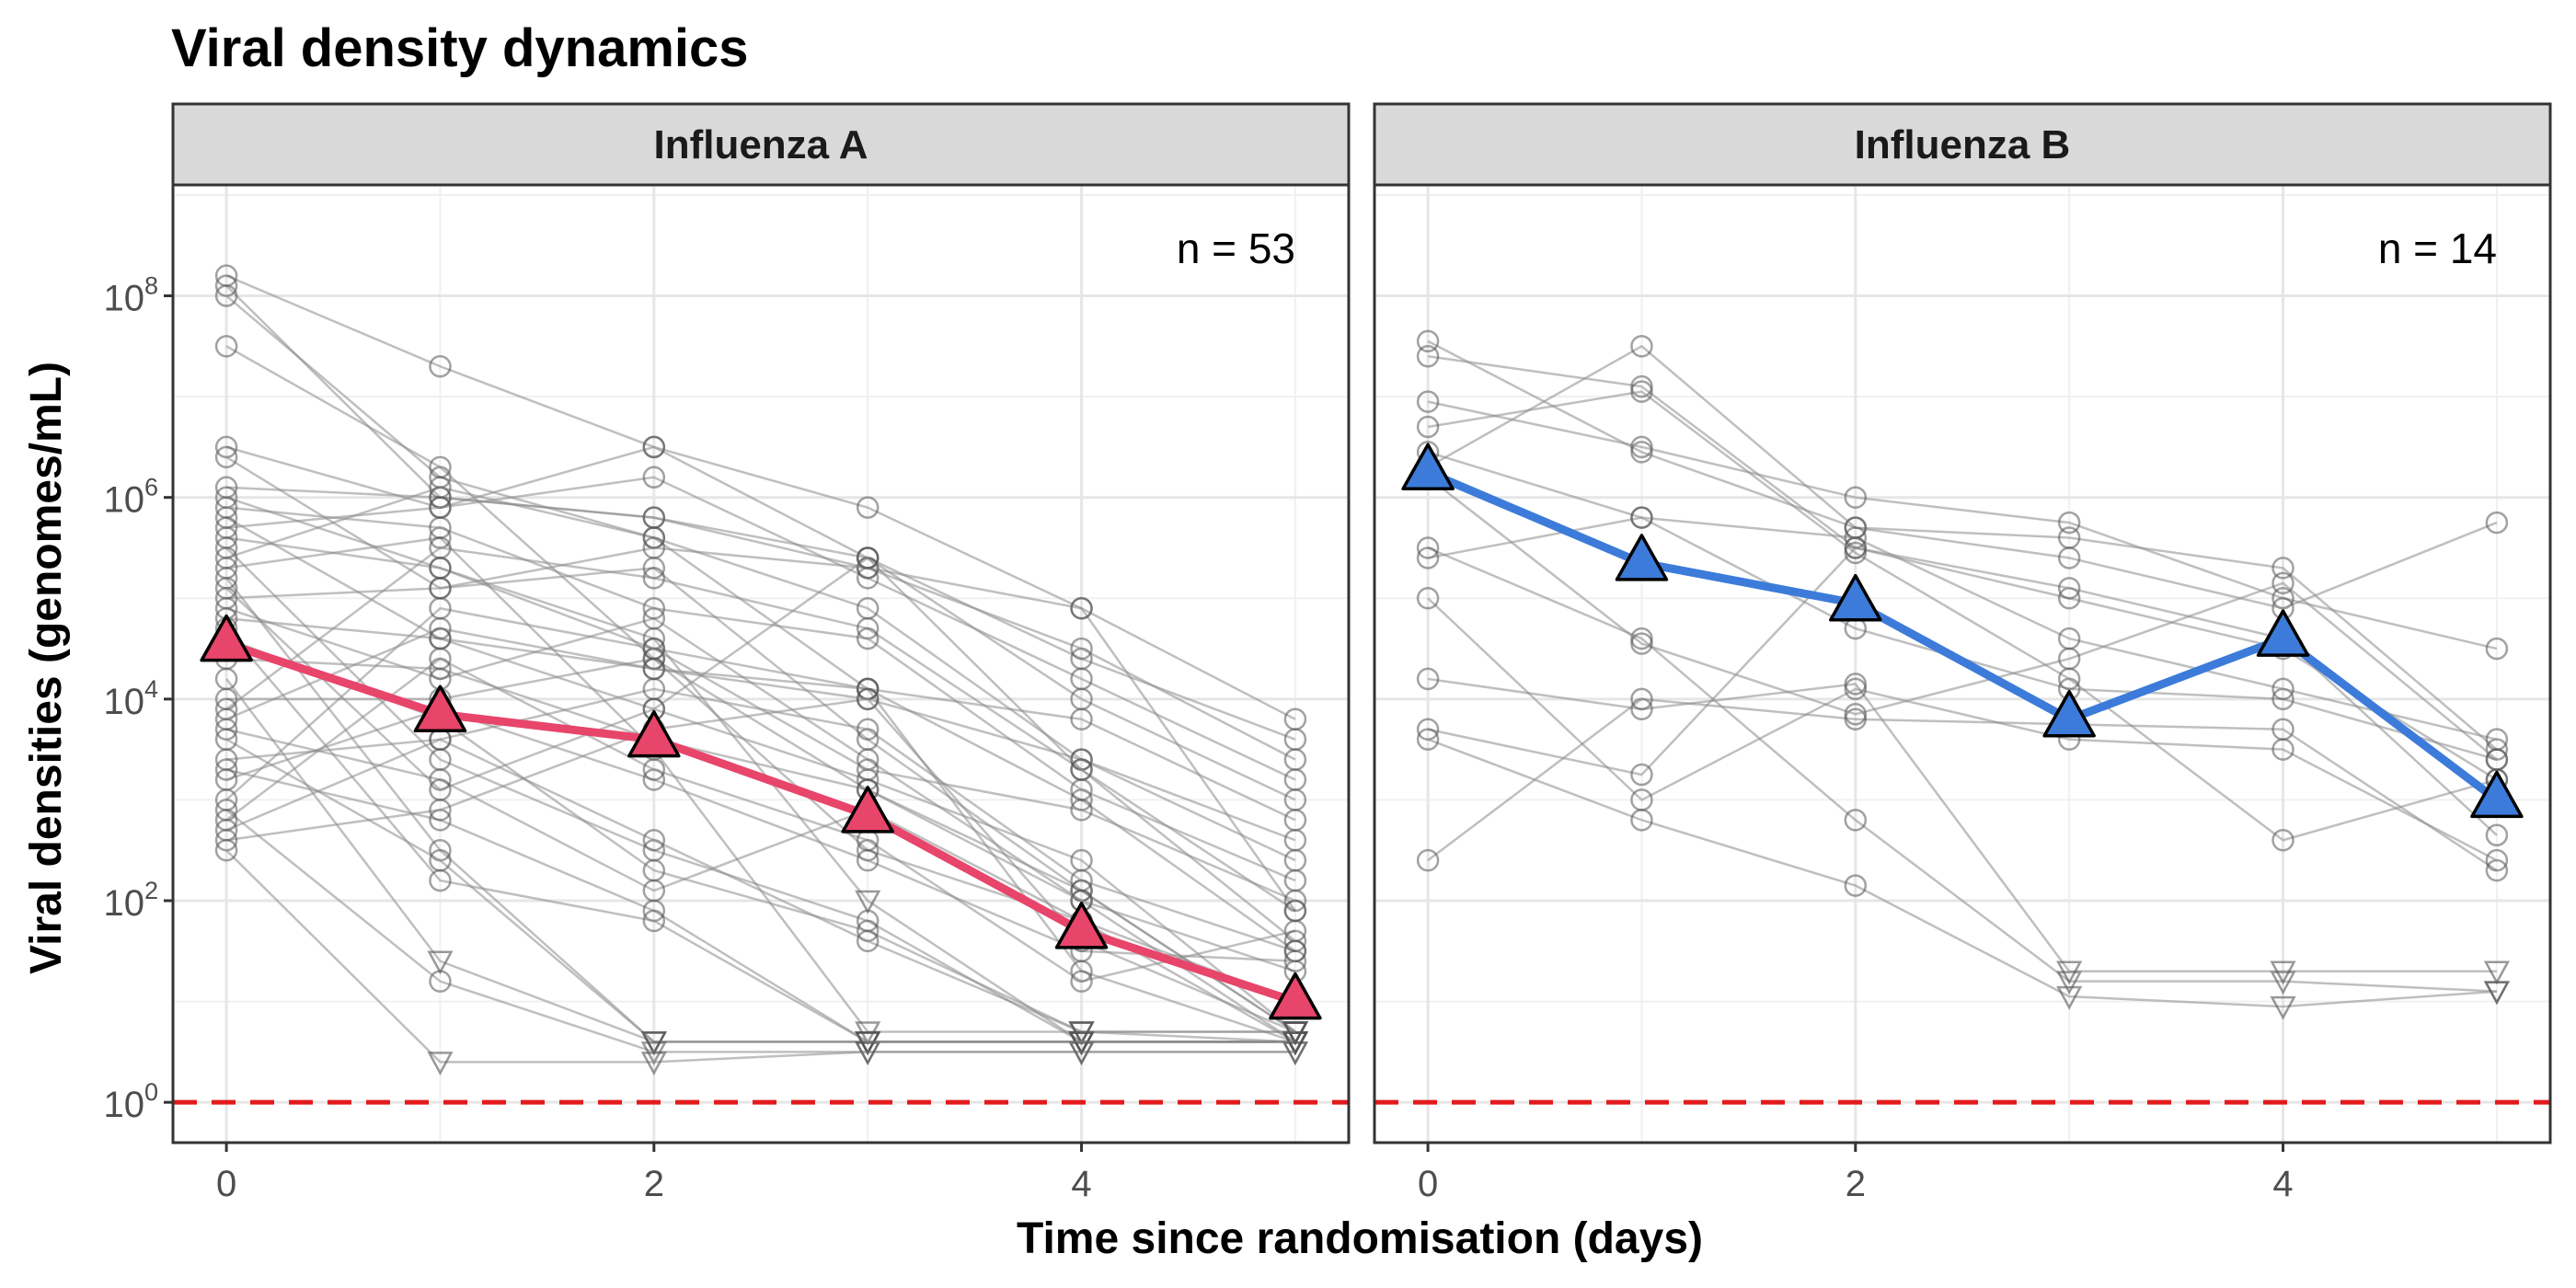 The image size is (2576, 1288). I want to click on y-tick-label: 10⁴, so click(130, 698).